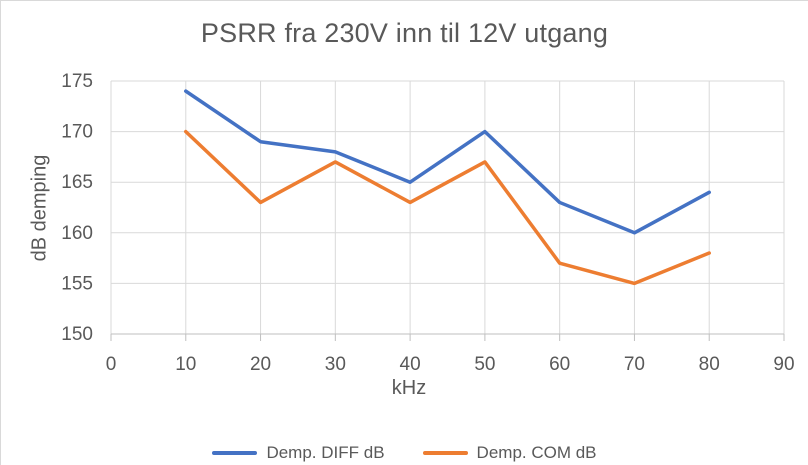  I want to click on x-tick-label: 80, so click(709, 364).